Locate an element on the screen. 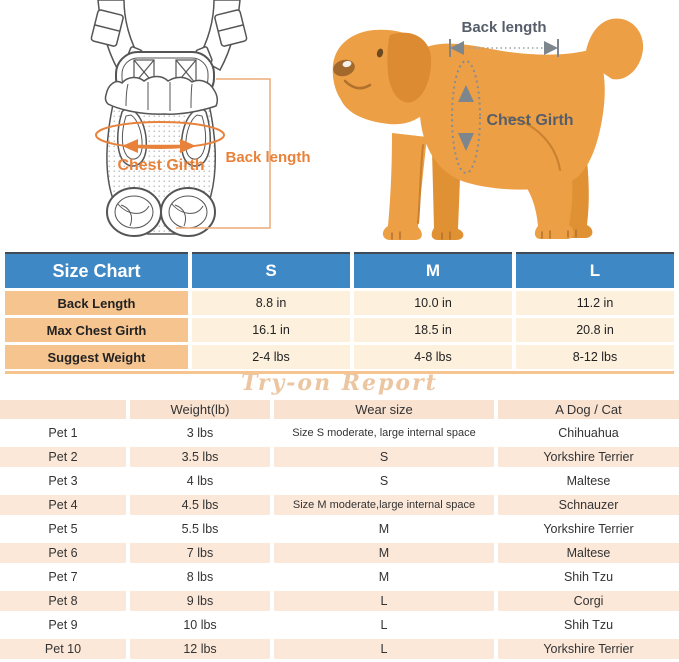 This screenshot has width=679, height=662. carrier-leg-cuffs is located at coordinates (161, 212).